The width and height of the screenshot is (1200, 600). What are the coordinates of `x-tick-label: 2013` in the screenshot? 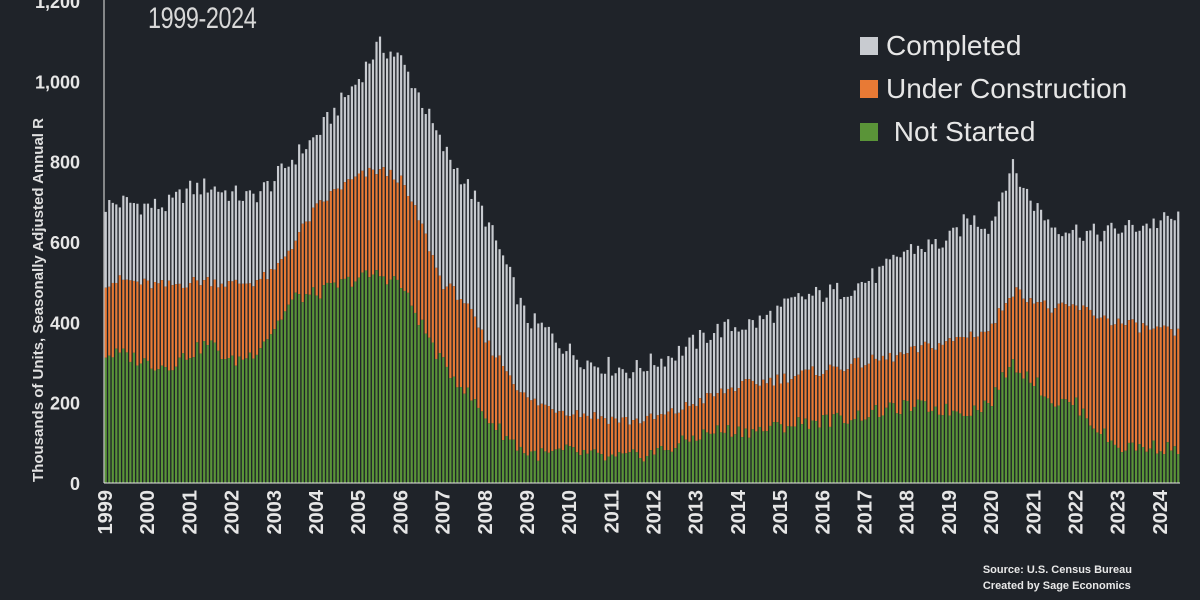 It's located at (697, 512).